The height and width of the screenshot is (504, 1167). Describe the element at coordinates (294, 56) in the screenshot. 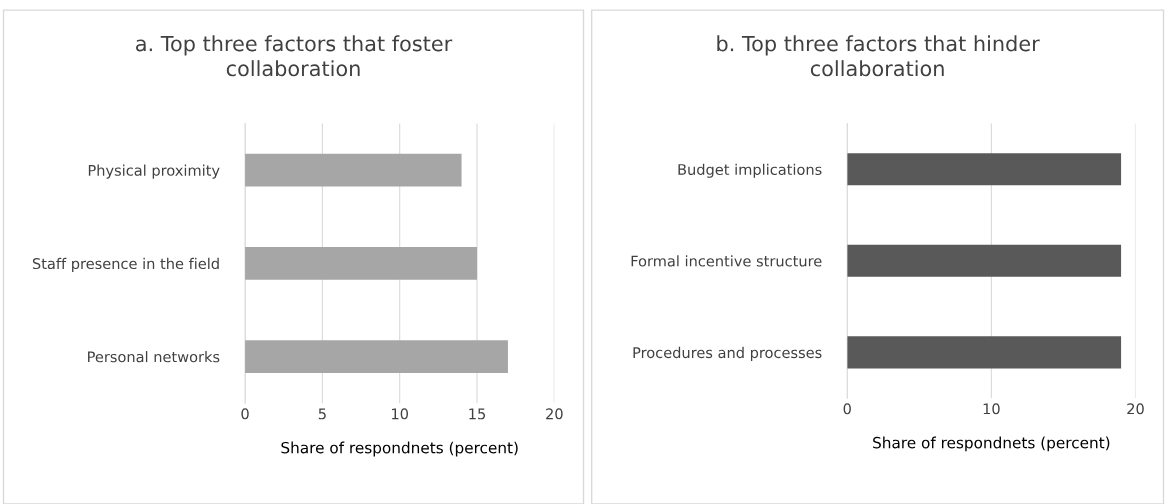

I see `chart-title: a. Top three factors that foster collaboration` at that location.